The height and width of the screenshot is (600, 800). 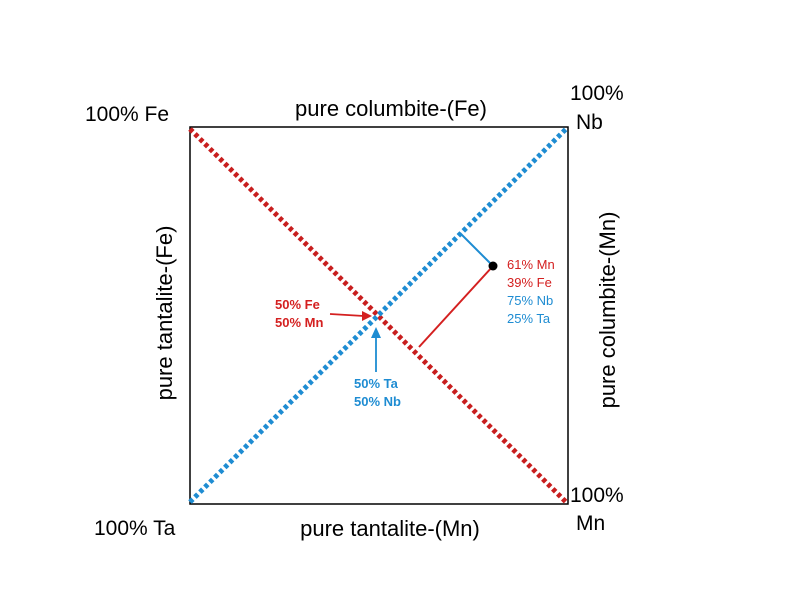 What do you see at coordinates (597, 495) in the screenshot?
I see `corner-bottom-right-percent: 100%` at bounding box center [597, 495].